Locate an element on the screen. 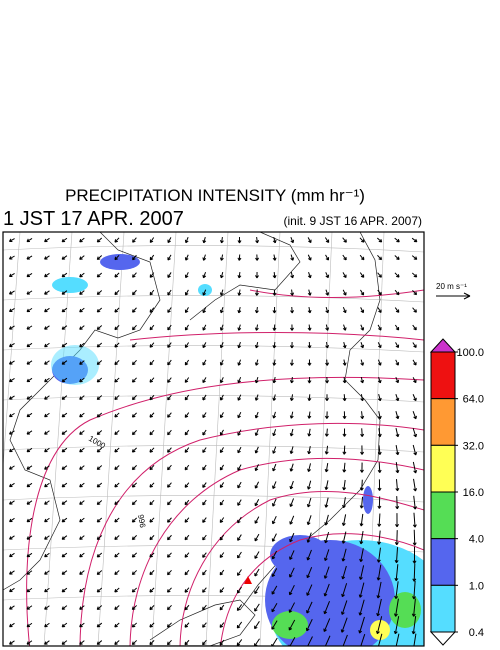 This screenshot has height=650, width=500. valid-time: 1 JST 17 APR. 2007 is located at coordinates (93, 219).